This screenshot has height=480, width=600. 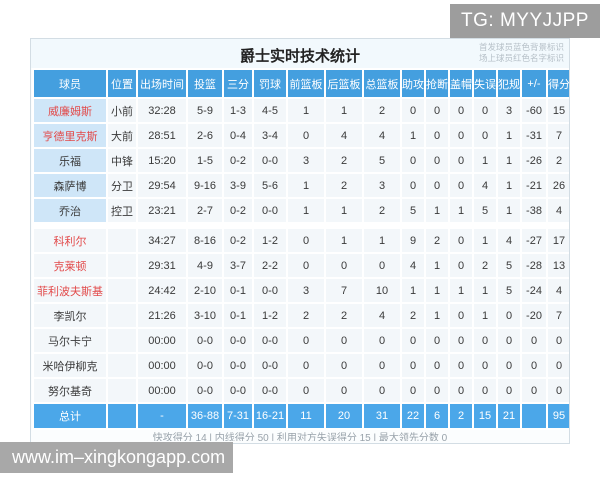 I want to click on stat-cell: 4-5, so click(x=270, y=110).